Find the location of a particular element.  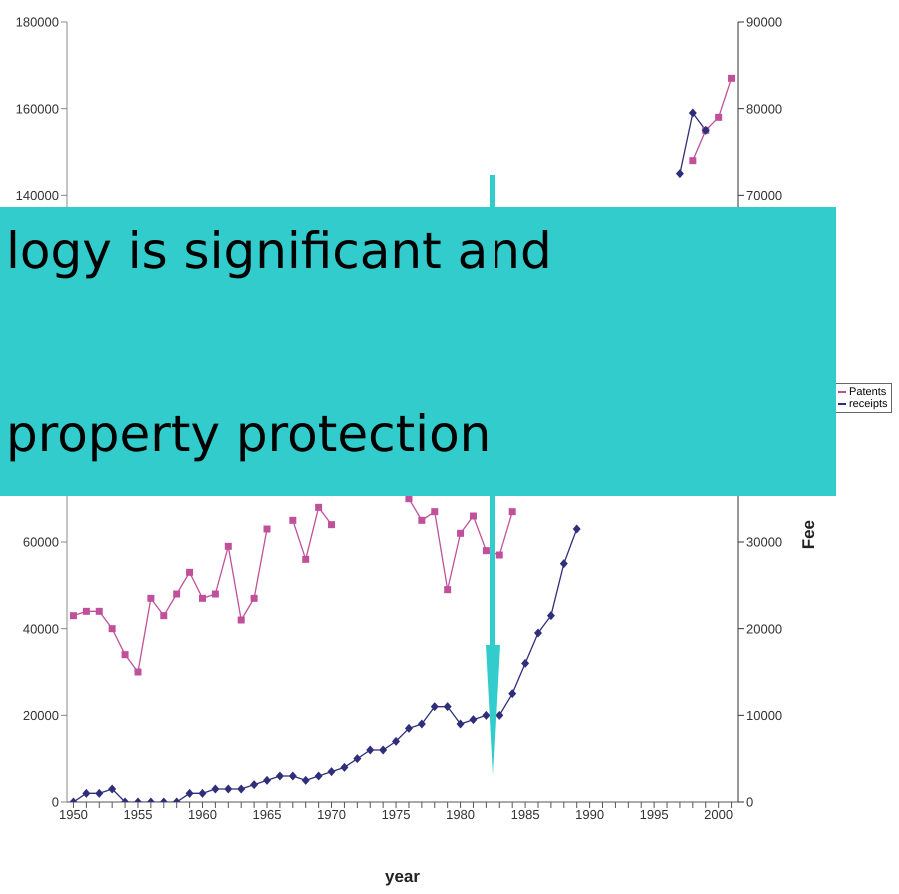

y-tick-label: 140000 is located at coordinates (37, 195).